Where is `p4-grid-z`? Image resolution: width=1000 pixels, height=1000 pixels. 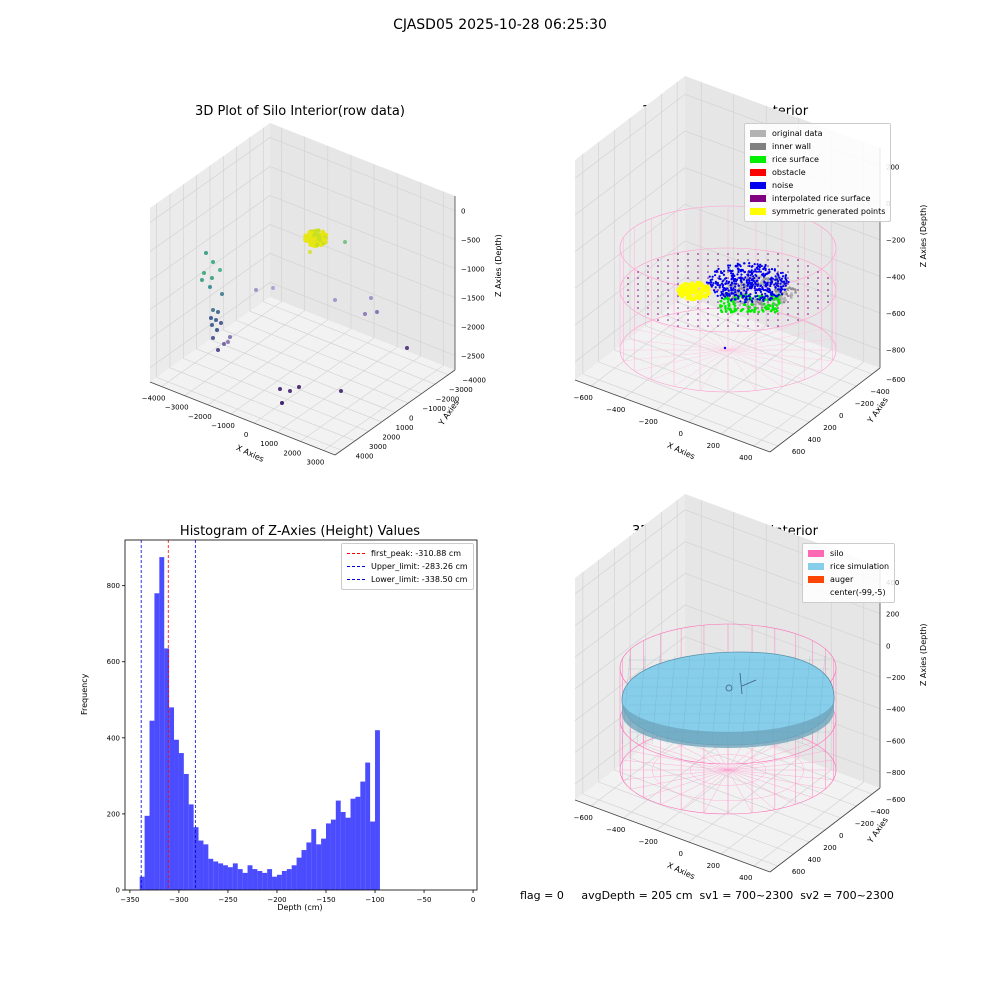 p4-grid-z is located at coordinates (727, 615).